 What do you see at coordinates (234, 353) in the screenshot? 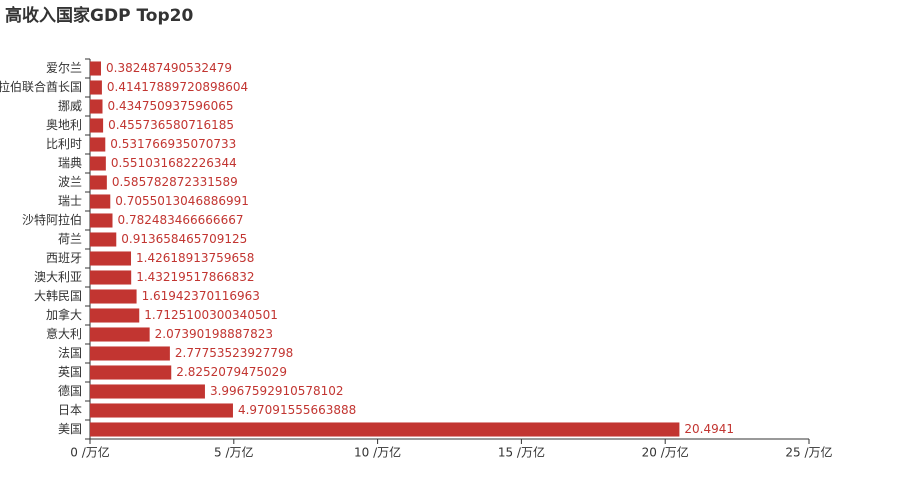
I see `value-label: 2.77753523927798` at bounding box center [234, 353].